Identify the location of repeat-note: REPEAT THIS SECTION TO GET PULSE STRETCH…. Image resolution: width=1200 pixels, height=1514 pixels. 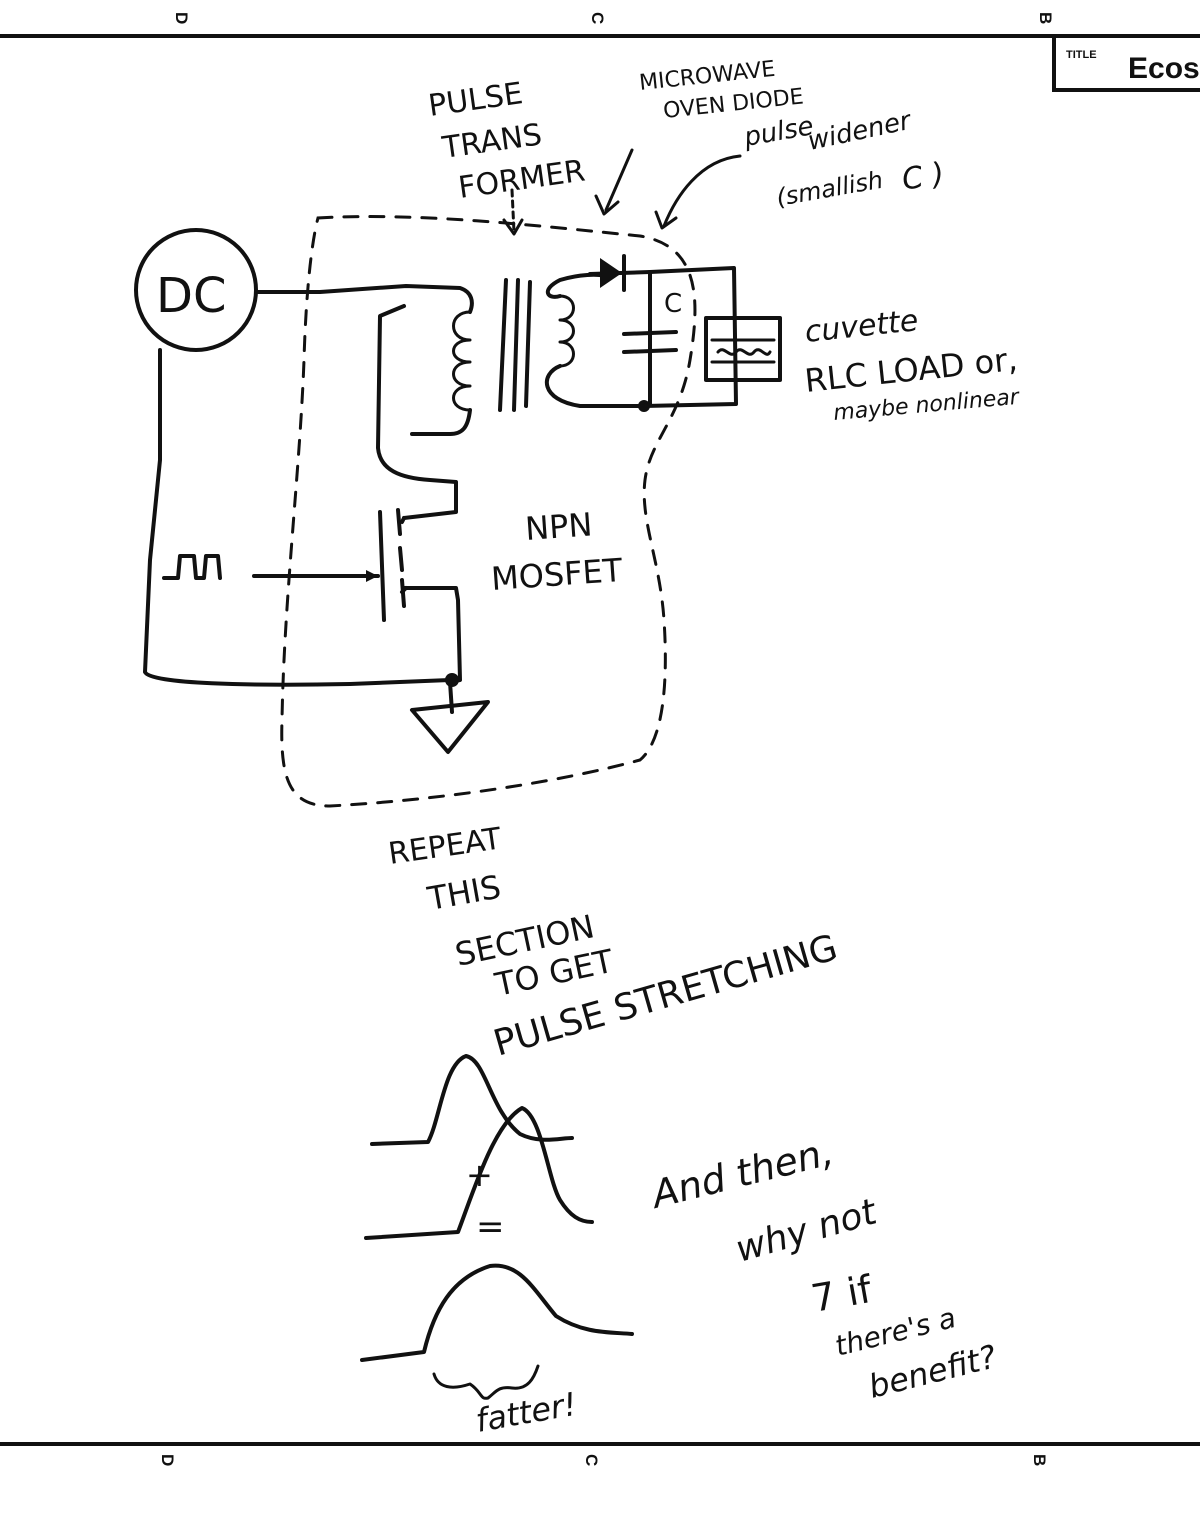
(614, 942).